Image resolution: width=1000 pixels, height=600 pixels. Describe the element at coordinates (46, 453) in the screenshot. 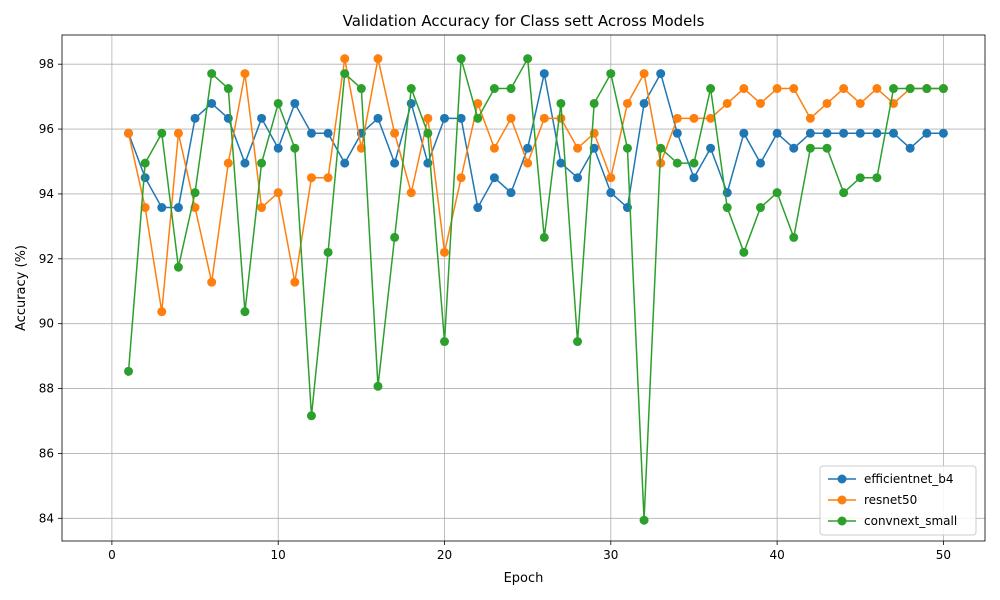

I see `y-tick-label: 86` at that location.